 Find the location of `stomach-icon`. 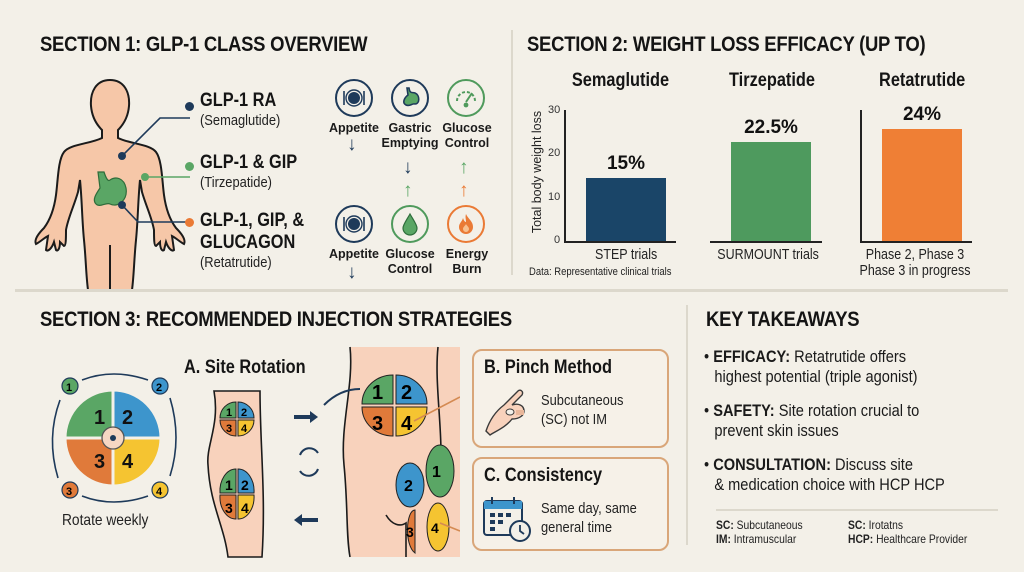

stomach-icon is located at coordinates (410, 98).